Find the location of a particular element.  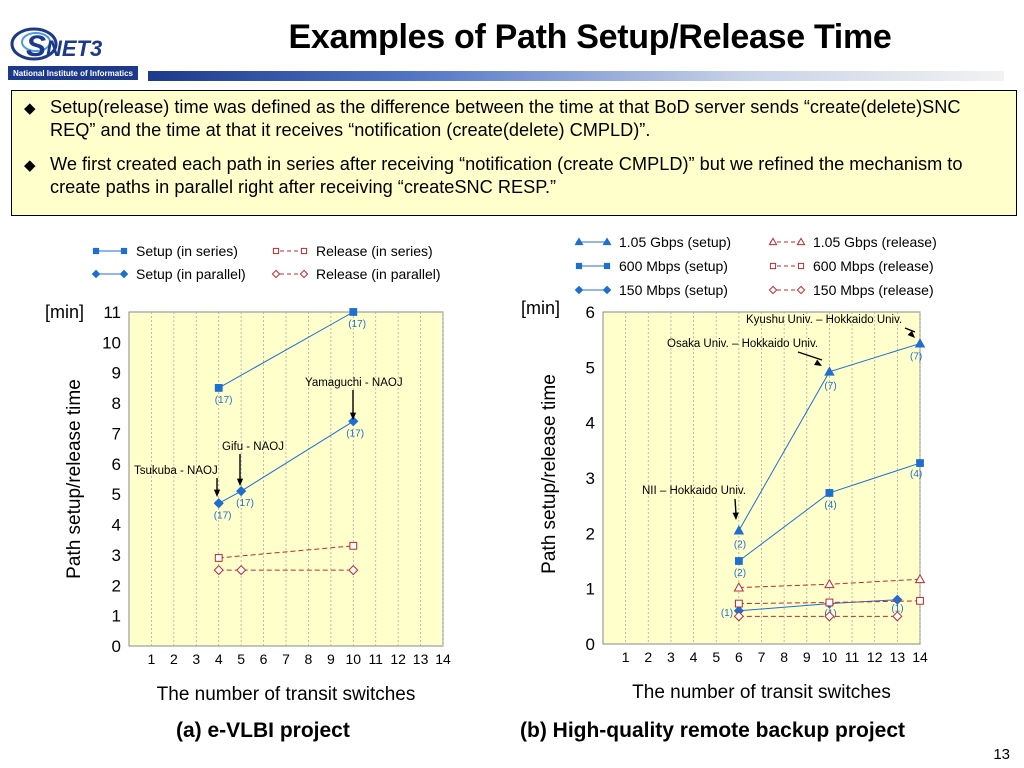

x-tick-label: 7 is located at coordinates (286, 659).